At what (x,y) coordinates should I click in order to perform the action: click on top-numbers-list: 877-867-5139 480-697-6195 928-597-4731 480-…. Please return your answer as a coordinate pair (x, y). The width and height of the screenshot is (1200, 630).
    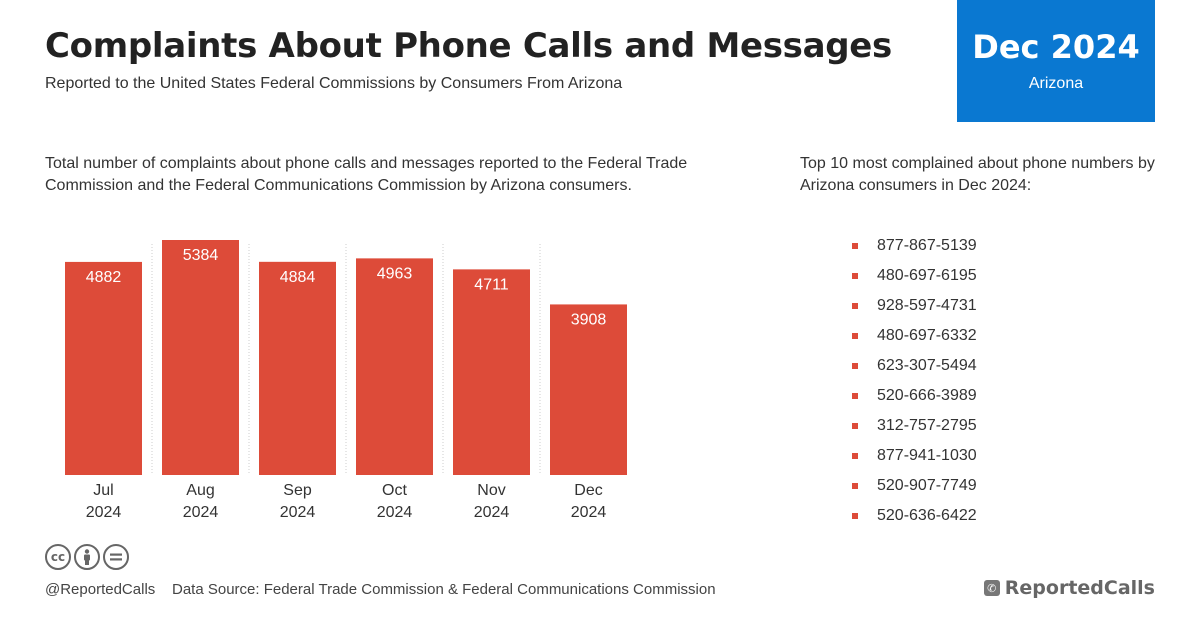
    Looking at the image, I should click on (913, 381).